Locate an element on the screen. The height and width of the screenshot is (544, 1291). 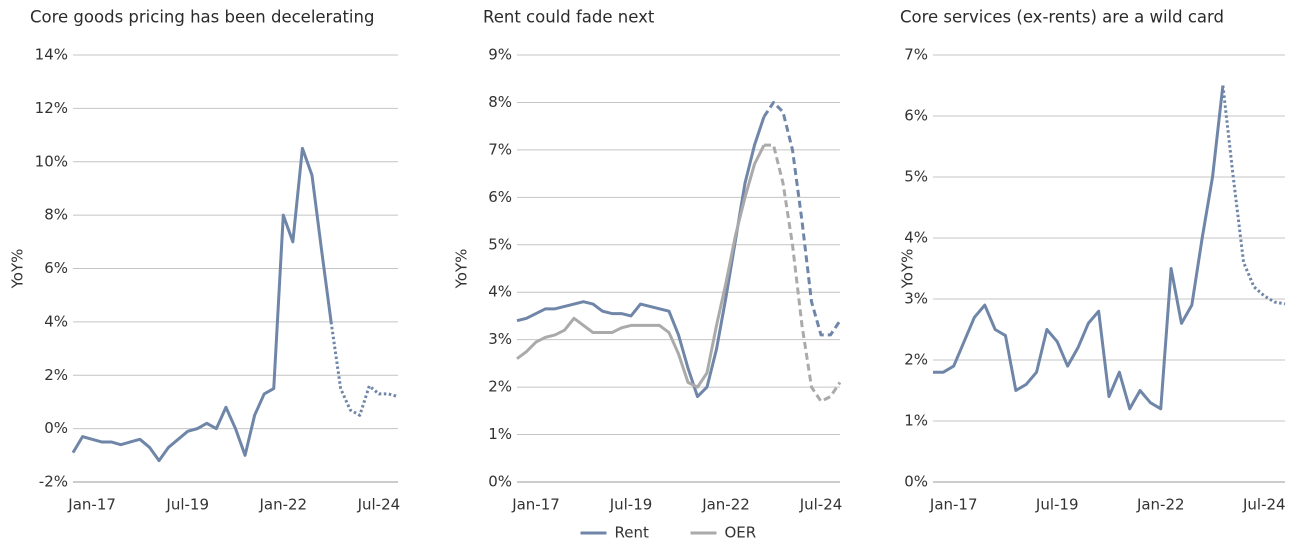
chart-title: Core goods pricing has been decelerating is located at coordinates (202, 17).